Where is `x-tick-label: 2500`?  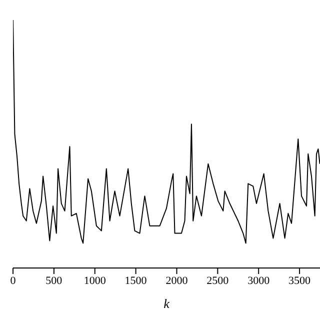 x-tick-label: 2500 is located at coordinates (218, 280).